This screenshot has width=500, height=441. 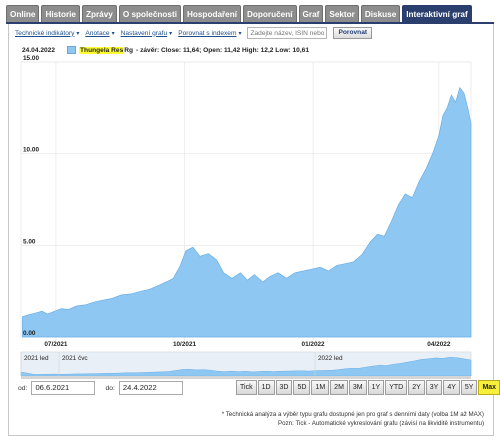 What do you see at coordinates (250, 23) in the screenshot?
I see `tab-underline` at bounding box center [250, 23].